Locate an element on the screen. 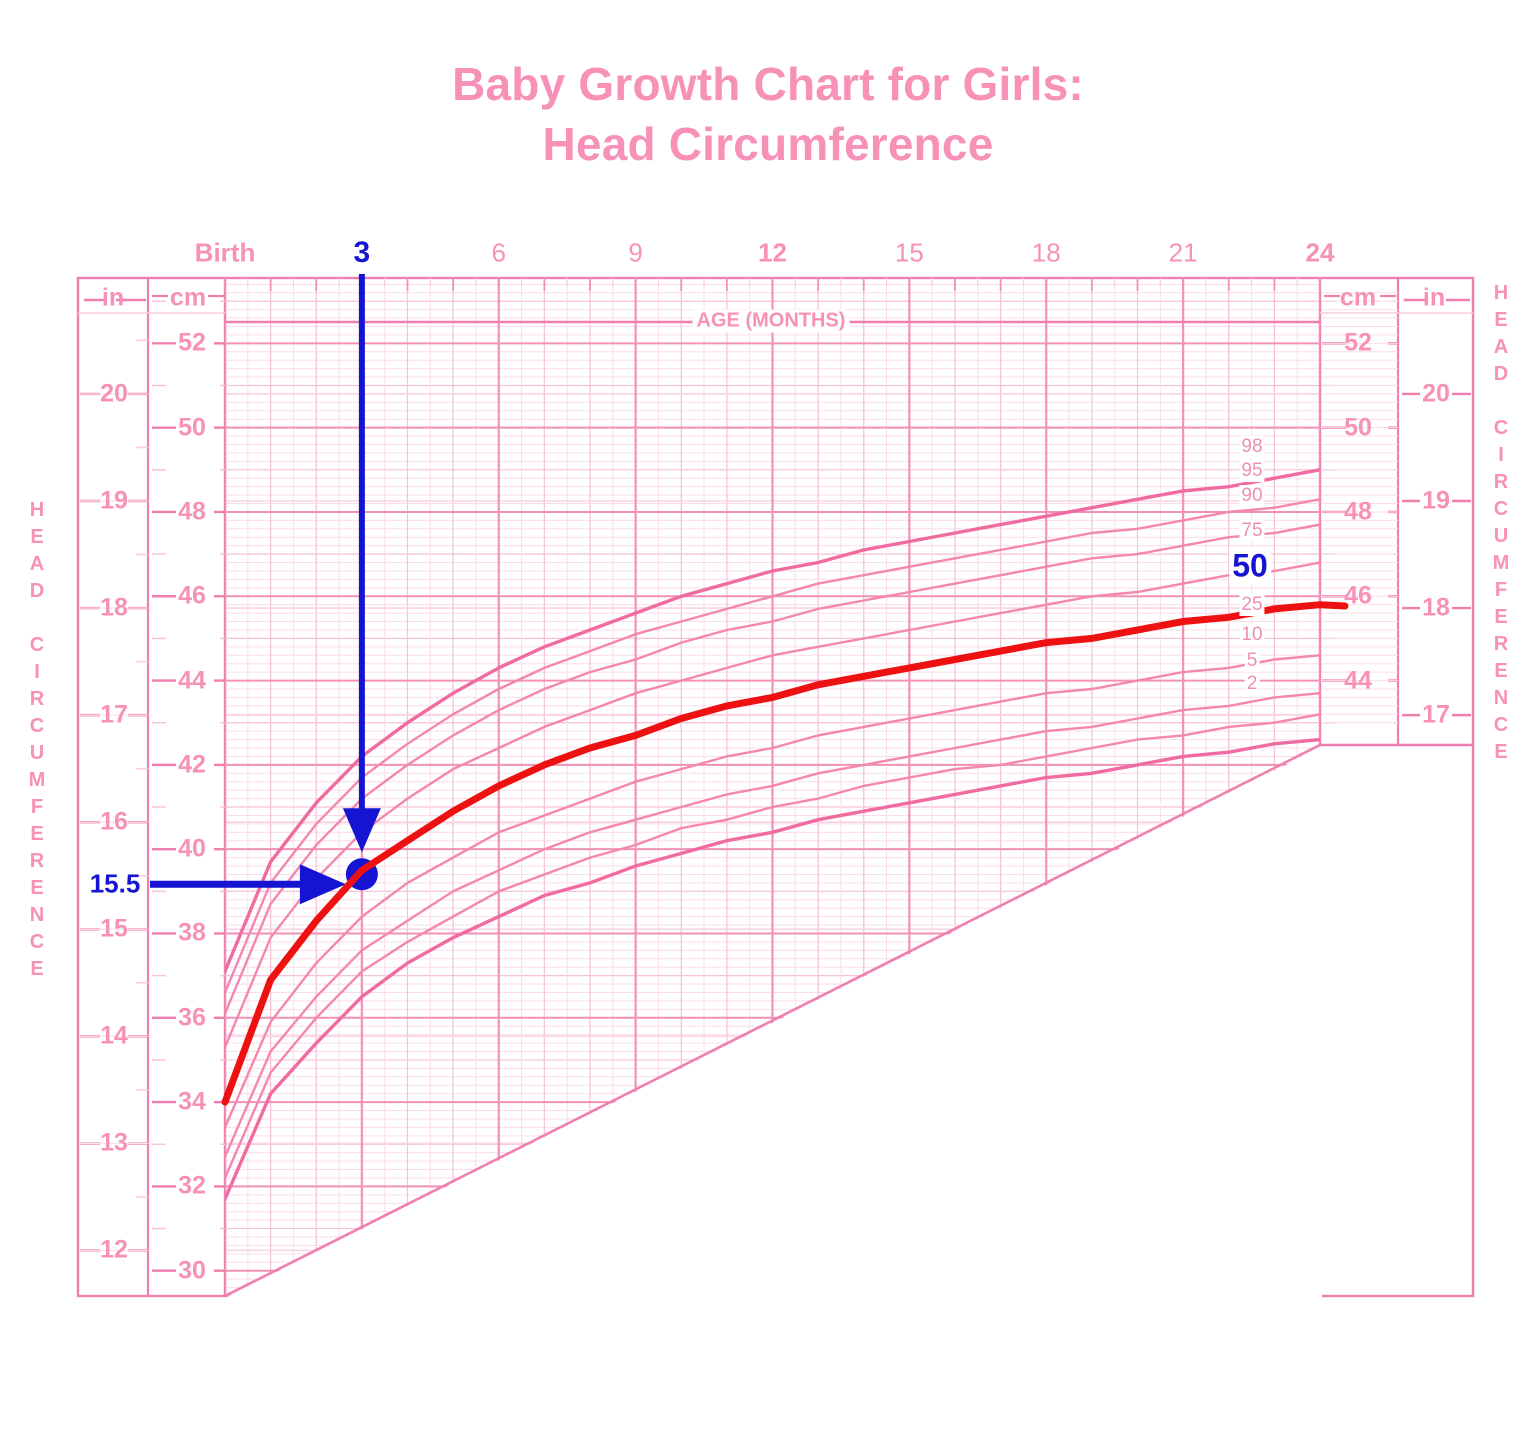 This screenshot has width=1536, height=1443. y-tick-right-cm-44: 44 is located at coordinates (1358, 680).